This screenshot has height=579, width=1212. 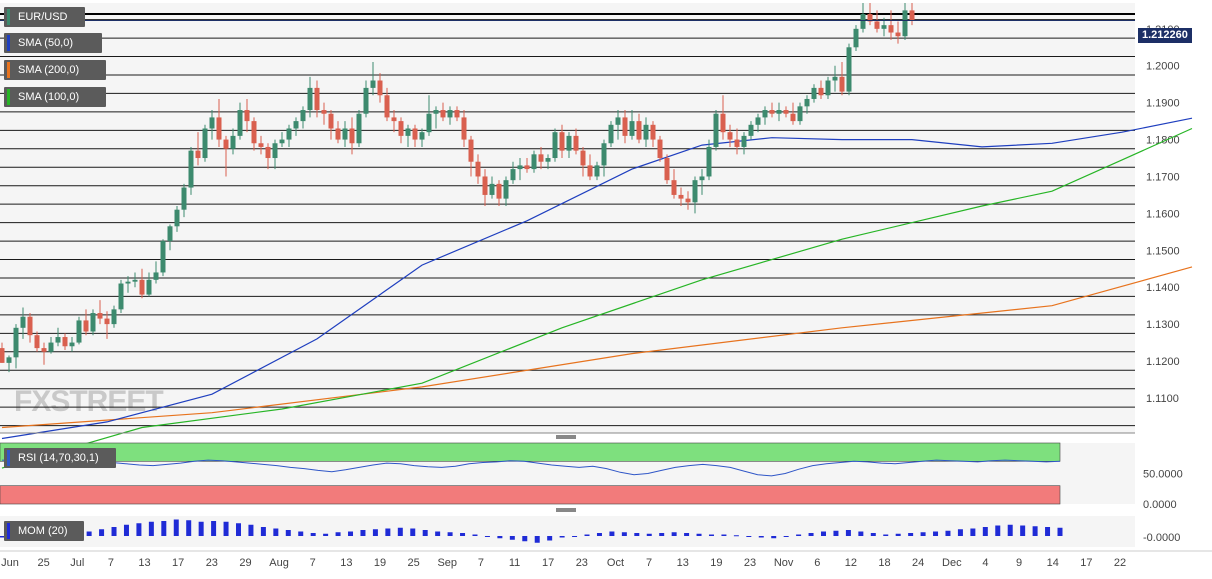 I want to click on indicator-tag-sma50: SMA (50,0), so click(x=53, y=43).